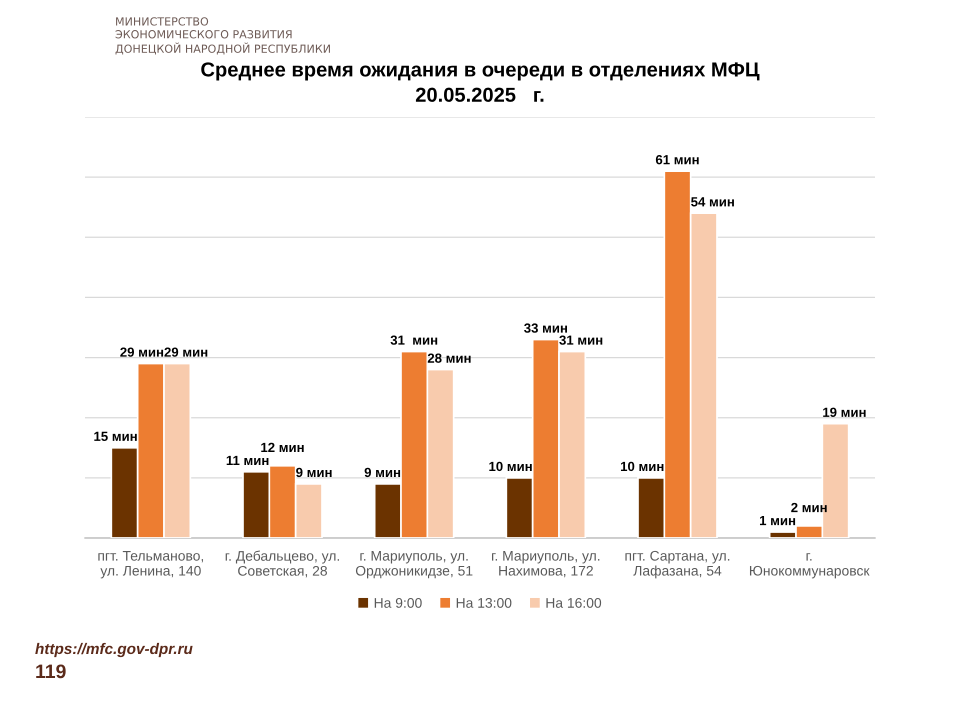 The width and height of the screenshot is (960, 720). I want to click on chart-title: Среднее время ожидания в очереди в отделениях МФЦ 20.05.2025 г., so click(480, 82).